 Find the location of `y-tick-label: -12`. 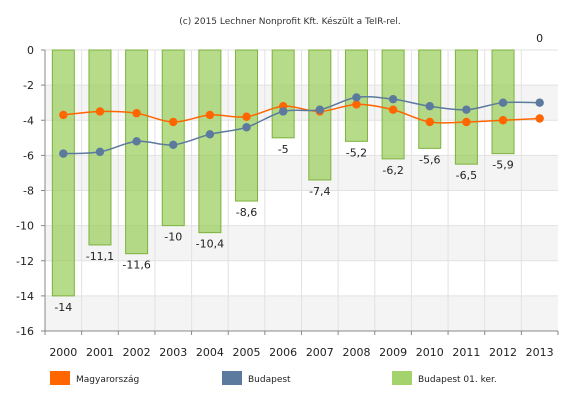

y-tick-label: -12 is located at coordinates (25, 261).